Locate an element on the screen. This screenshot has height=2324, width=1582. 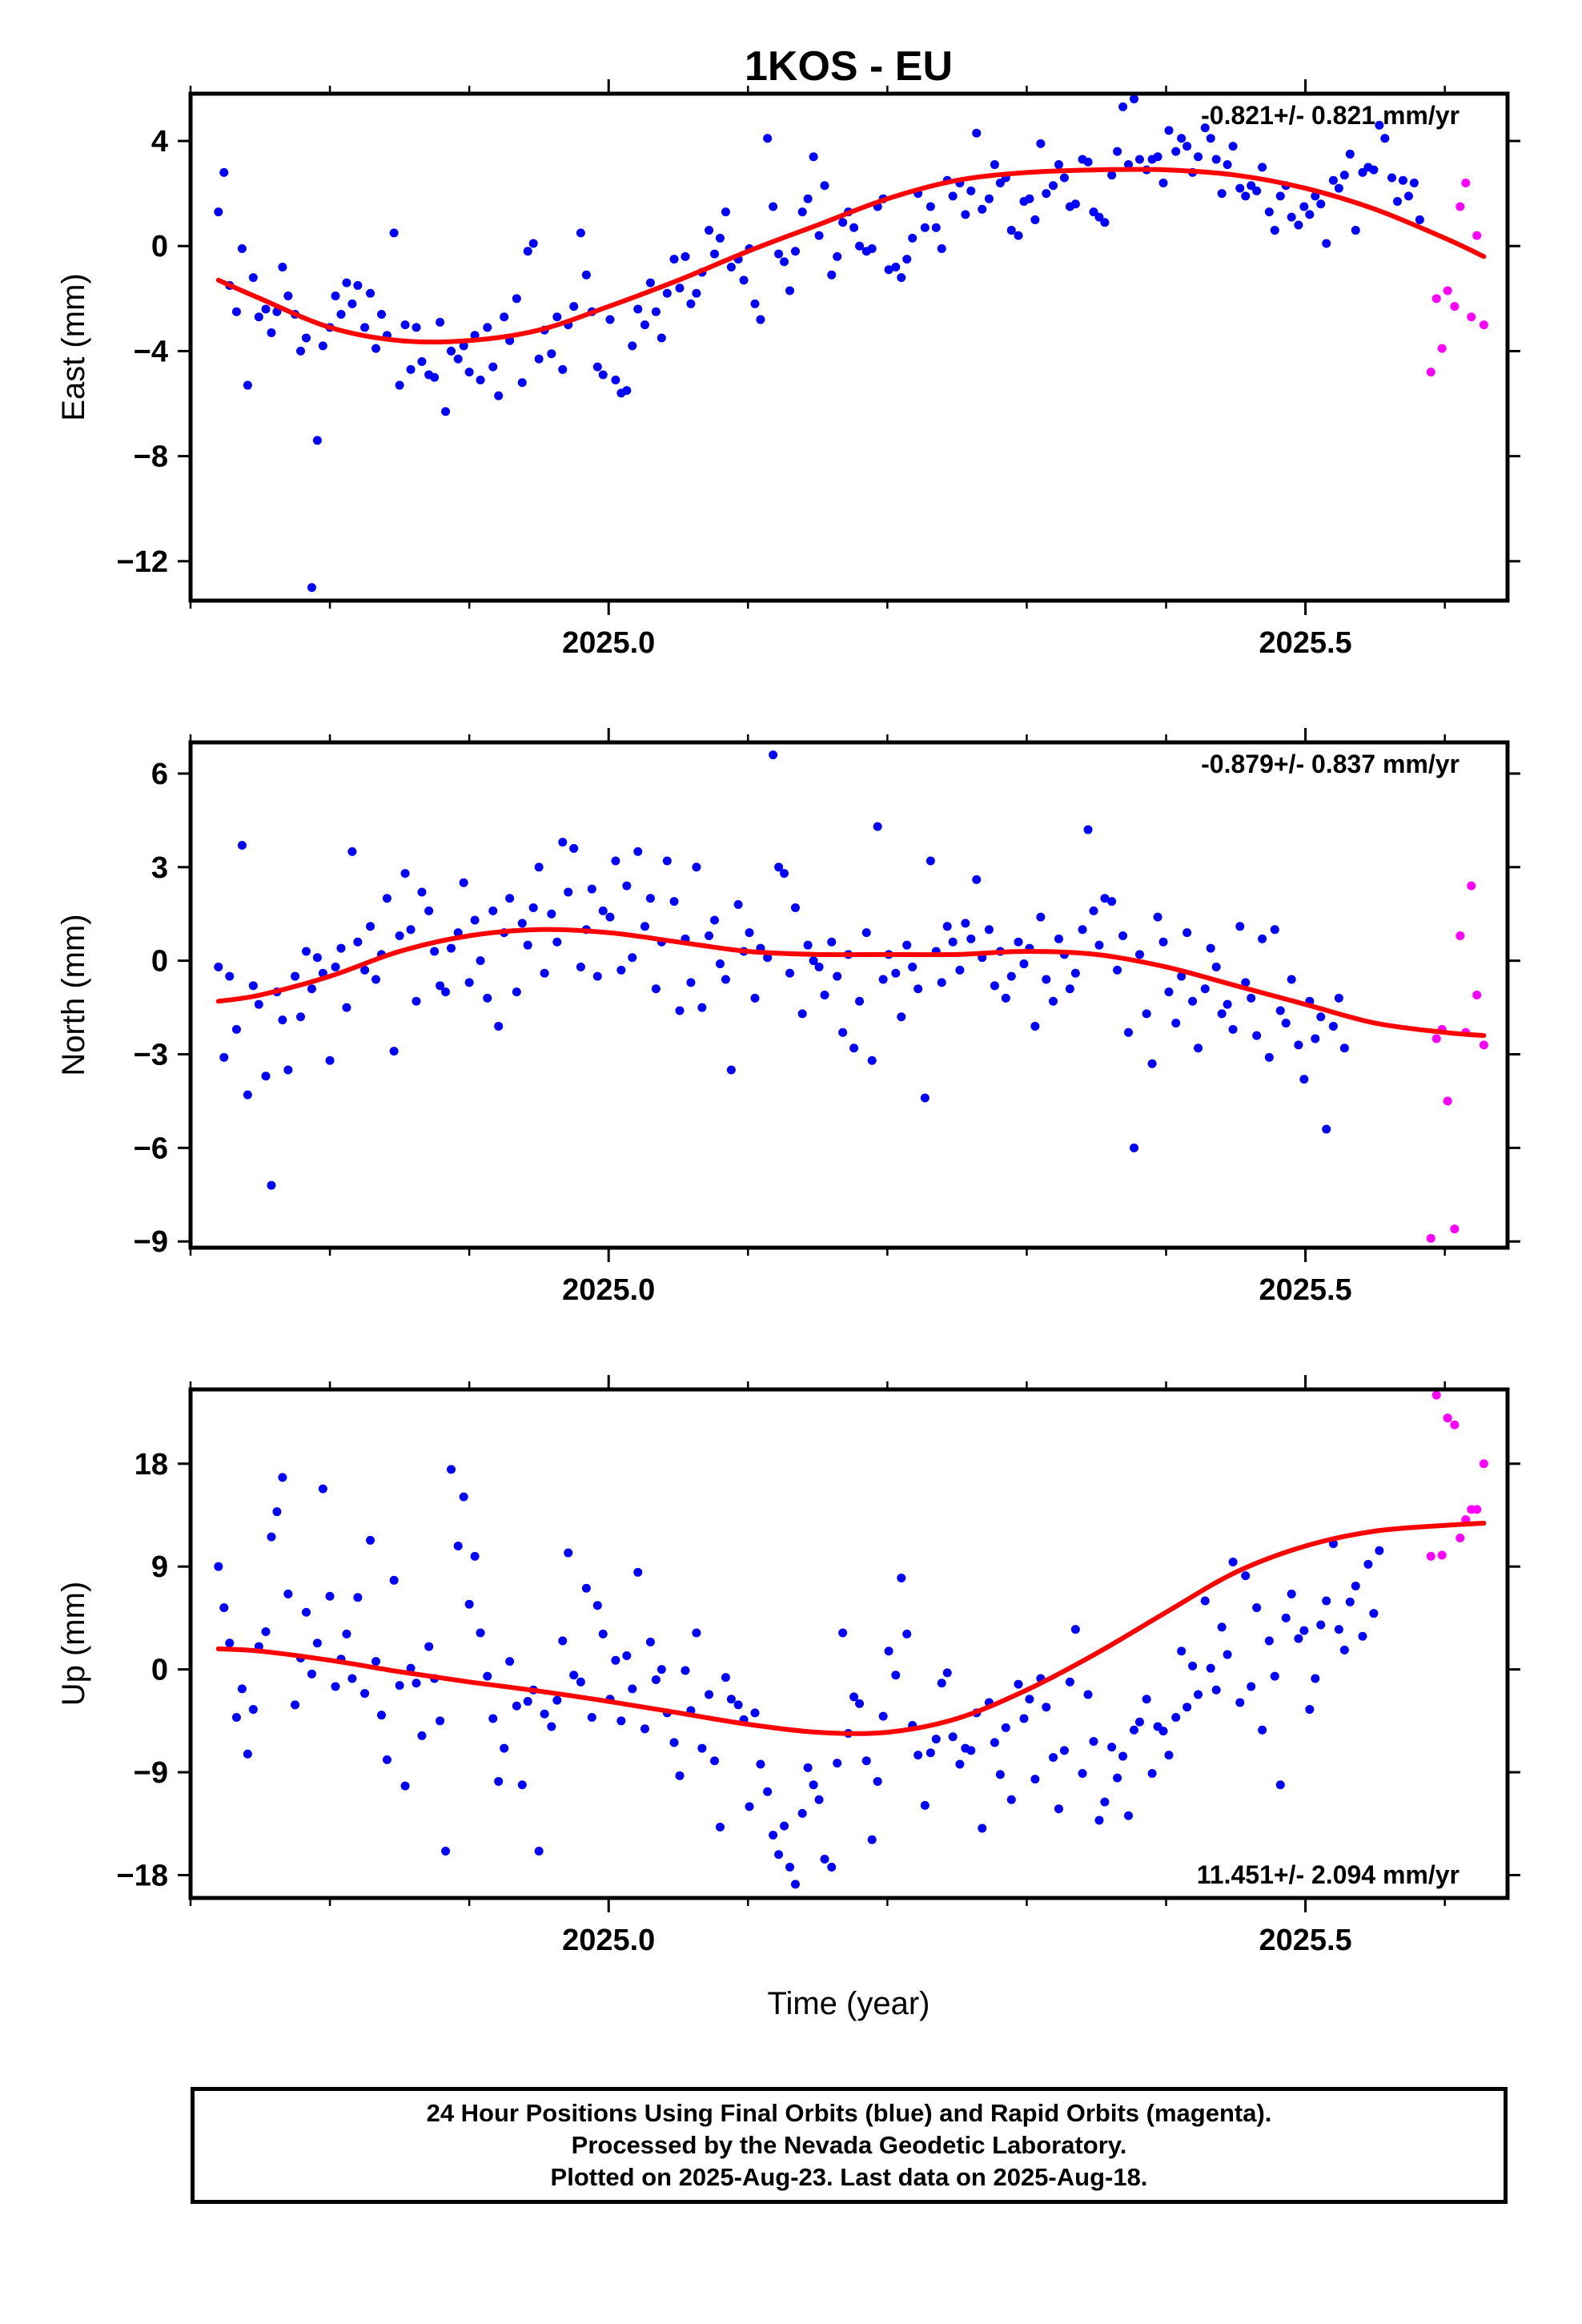
north-y-tick-label: 6 is located at coordinates (159, 774).